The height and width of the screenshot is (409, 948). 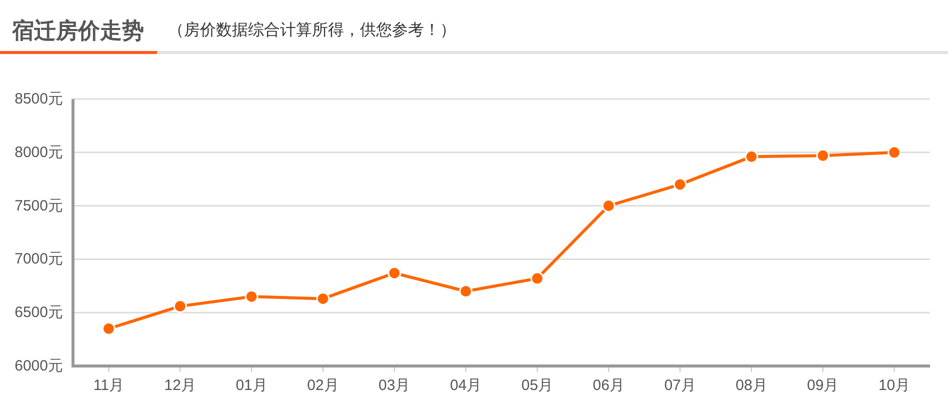 I want to click on x-tick-label: 07月, so click(x=680, y=385).